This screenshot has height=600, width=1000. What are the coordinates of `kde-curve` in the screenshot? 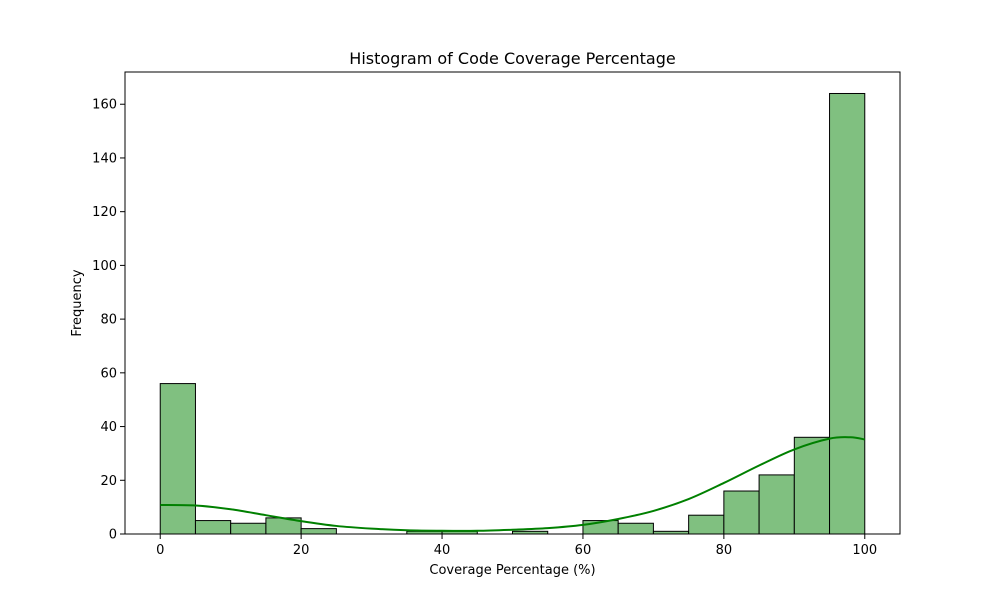 It's located at (512, 484).